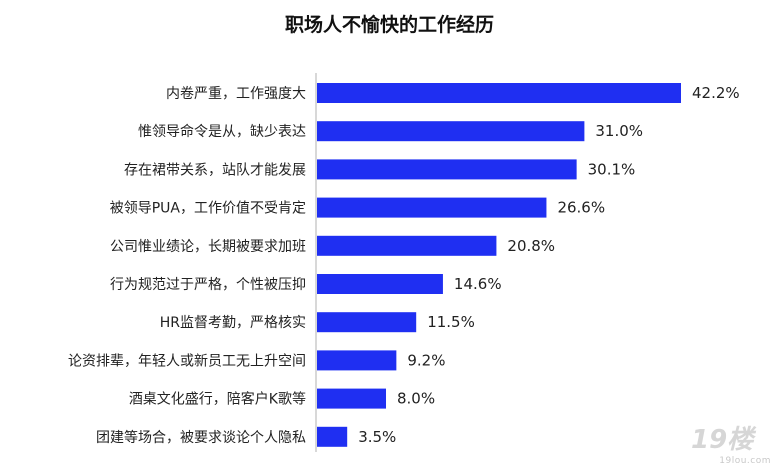  I want to click on chart-title: 职场人不愉快的工作经历, so click(389, 25).